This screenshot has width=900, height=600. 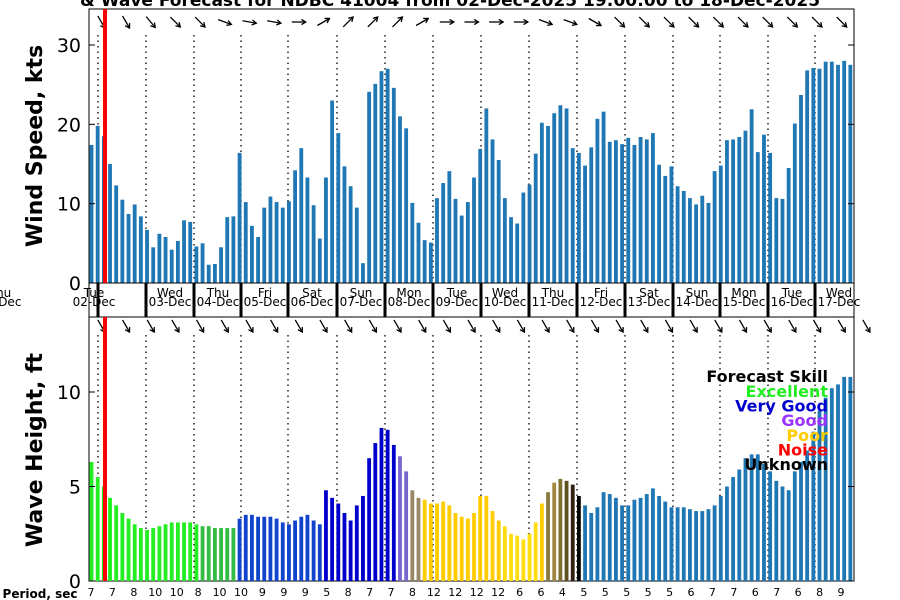 I want to click on y-tick-label: 0, so click(x=75, y=582).